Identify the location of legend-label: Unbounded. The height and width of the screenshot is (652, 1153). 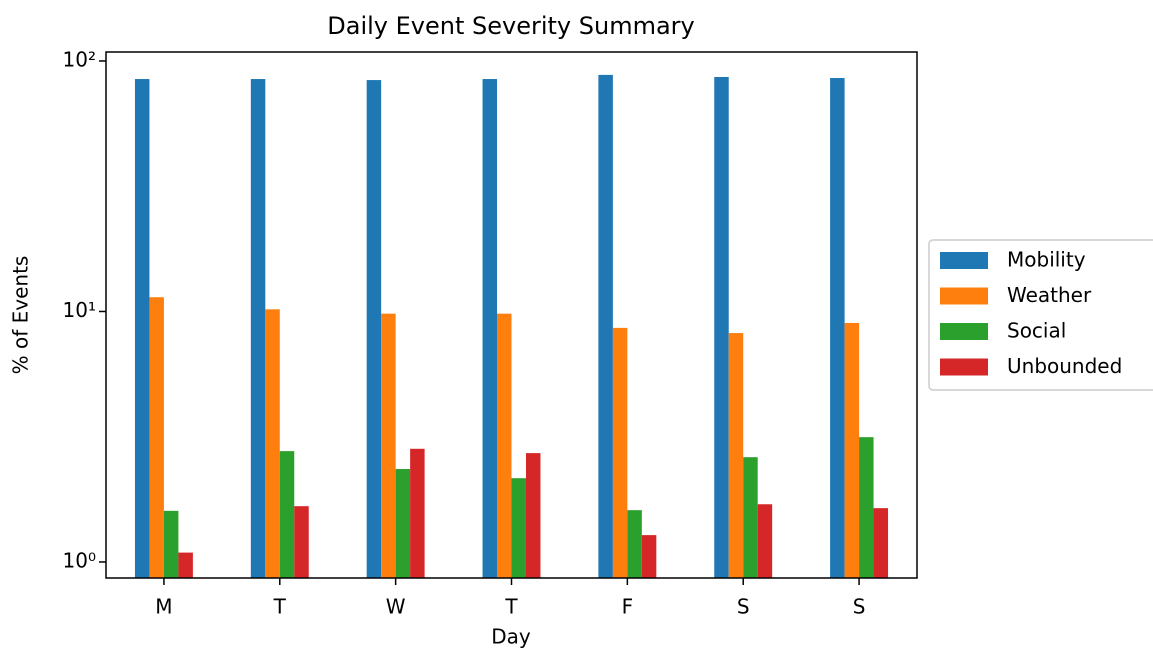
(1064, 366).